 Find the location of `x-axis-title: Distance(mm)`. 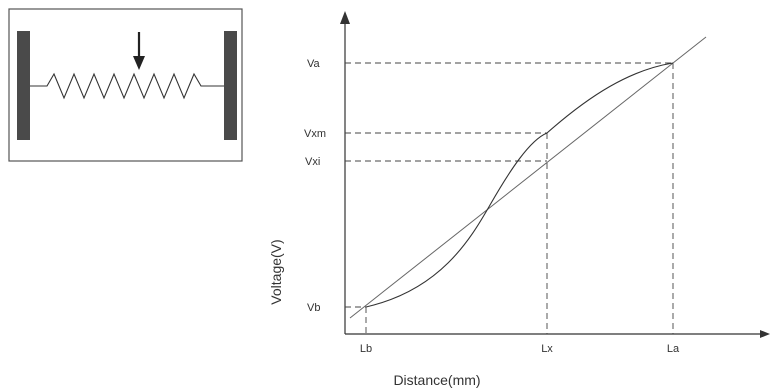

x-axis-title: Distance(mm) is located at coordinates (436, 380).